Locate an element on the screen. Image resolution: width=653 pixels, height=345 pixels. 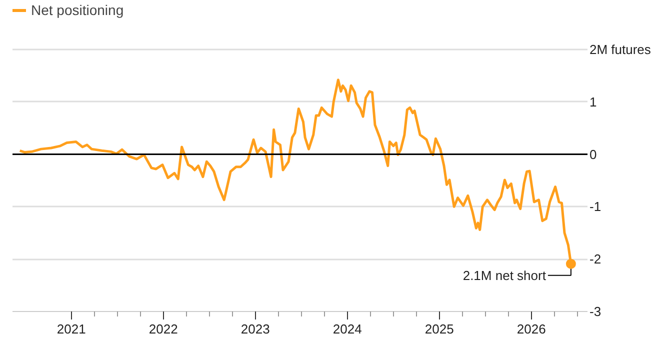
y-tick-label: 1 is located at coordinates (593, 102).